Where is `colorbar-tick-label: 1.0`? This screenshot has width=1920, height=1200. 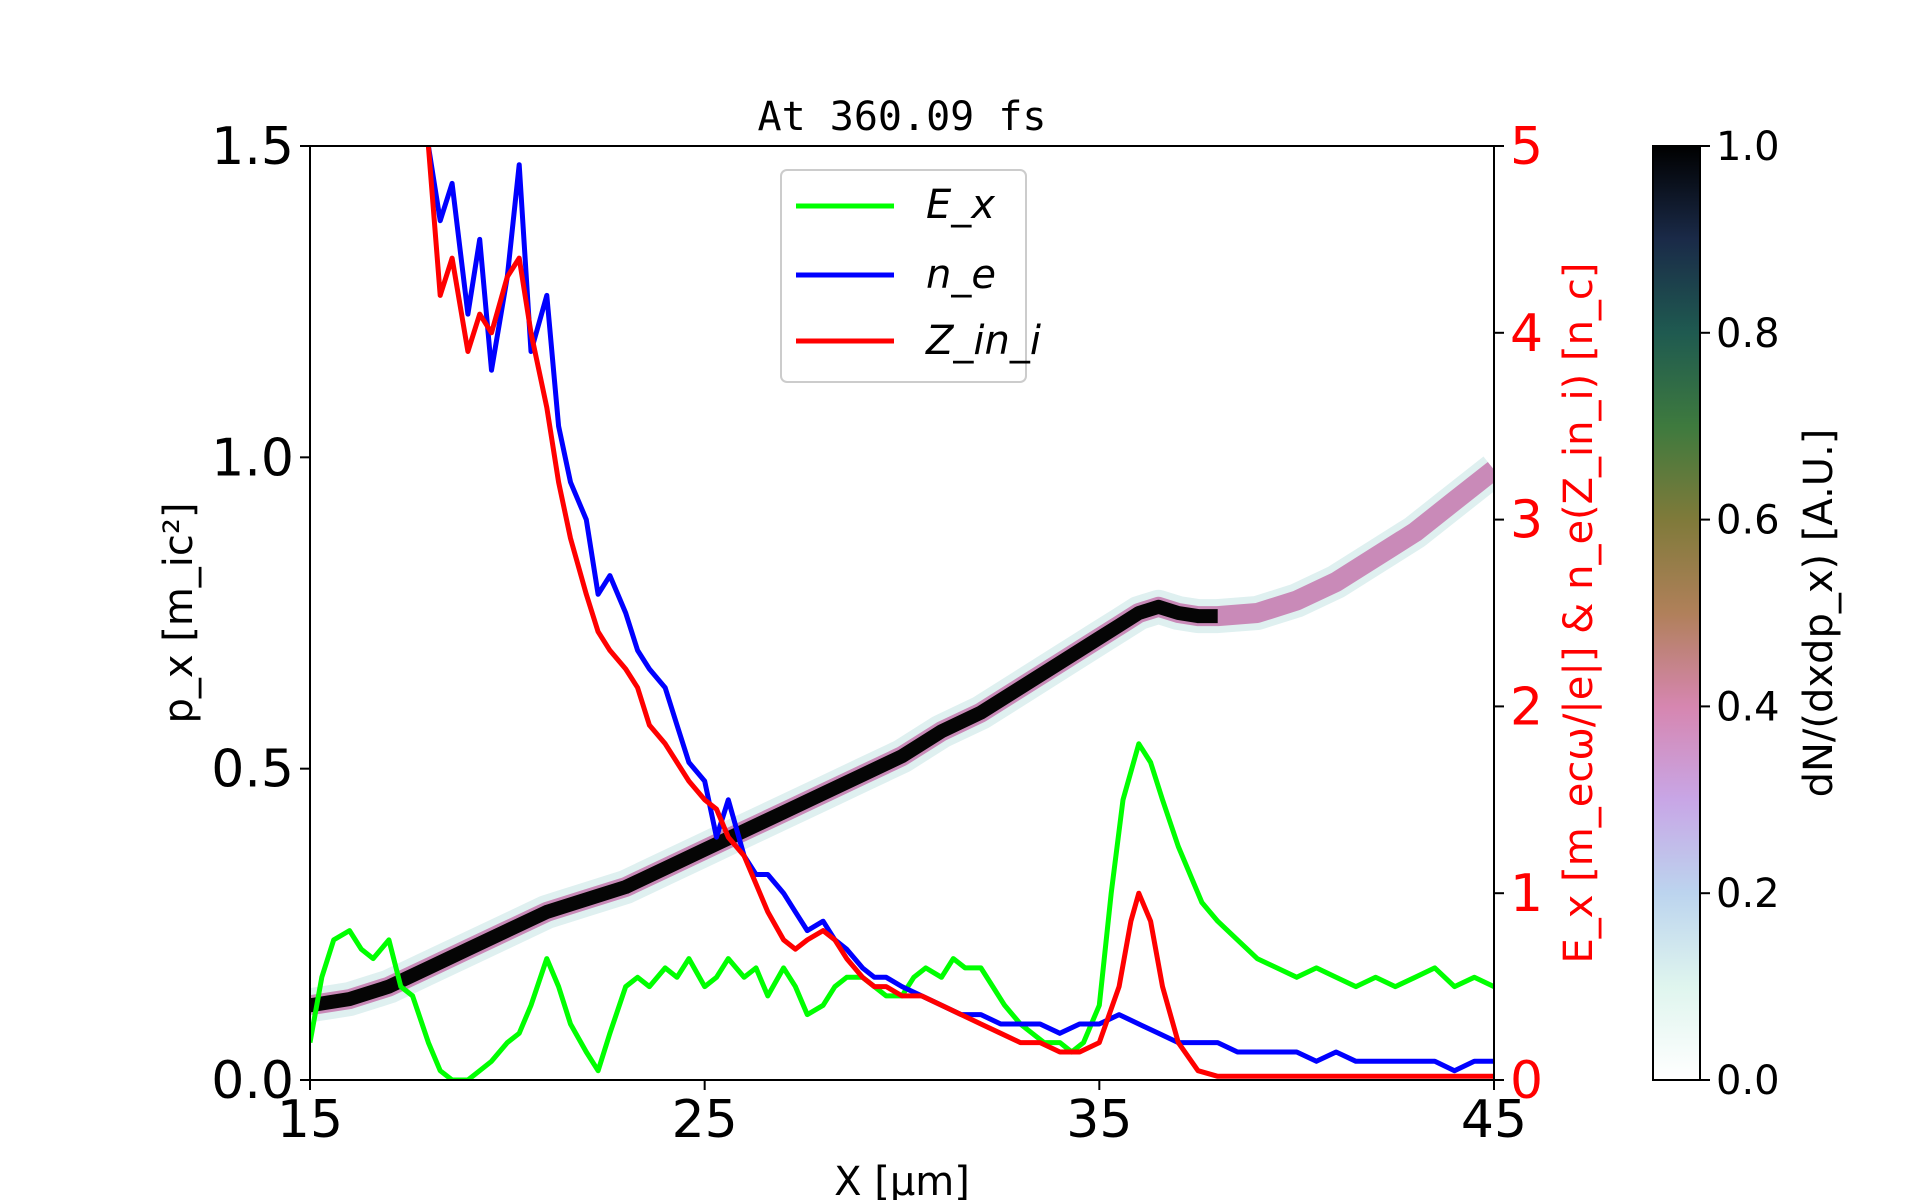 colorbar-tick-label: 1.0 is located at coordinates (1748, 147).